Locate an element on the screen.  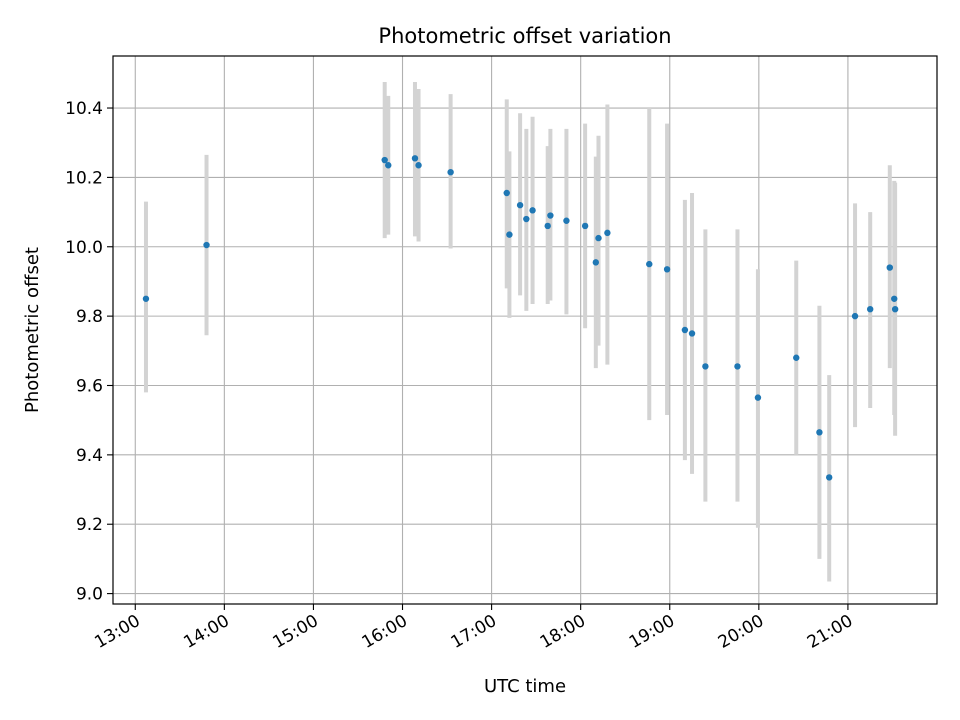
y-axis-title: Photometric offset is located at coordinates (32, 330).